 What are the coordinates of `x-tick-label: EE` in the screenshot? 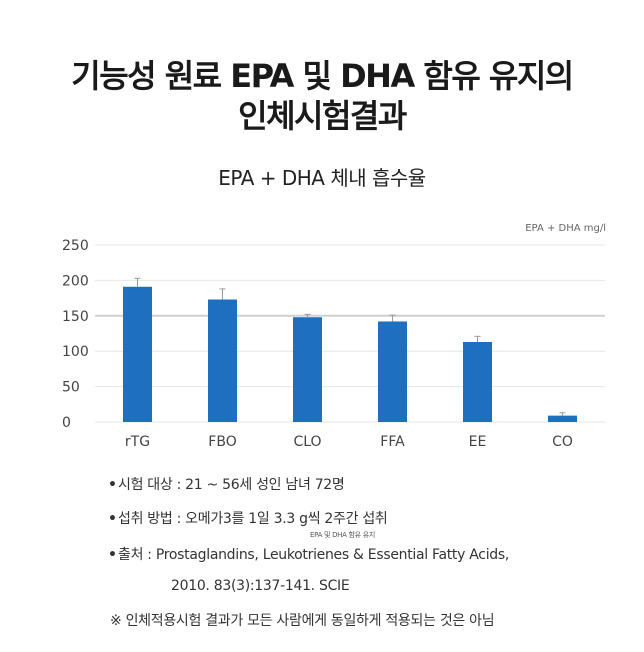 It's located at (478, 442).